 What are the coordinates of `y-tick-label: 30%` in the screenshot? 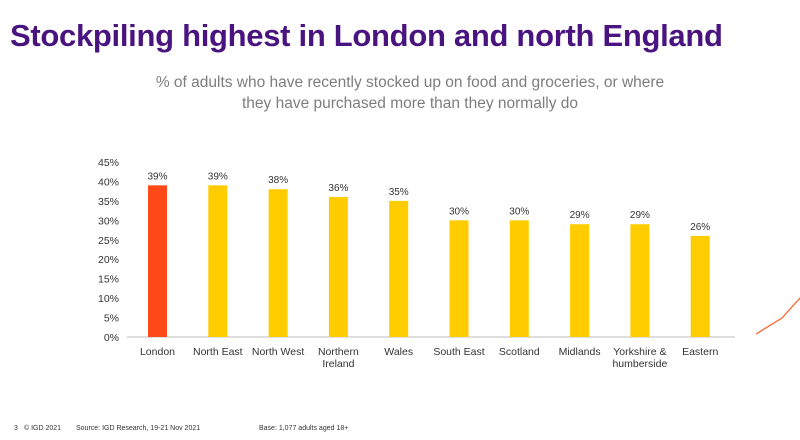 It's located at (108, 221).